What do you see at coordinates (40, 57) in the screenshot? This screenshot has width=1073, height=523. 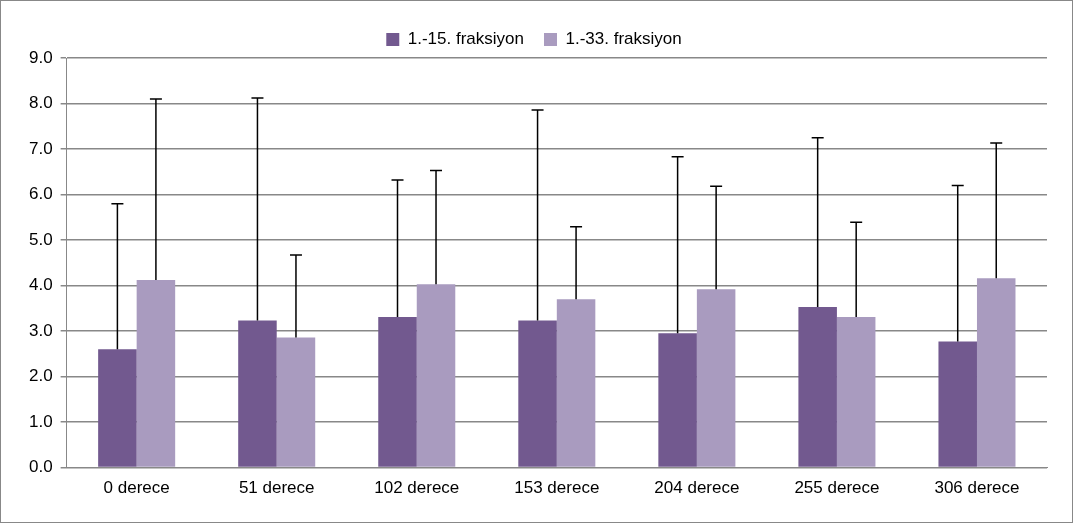 I see `y-tick-label: 9.0` at bounding box center [40, 57].